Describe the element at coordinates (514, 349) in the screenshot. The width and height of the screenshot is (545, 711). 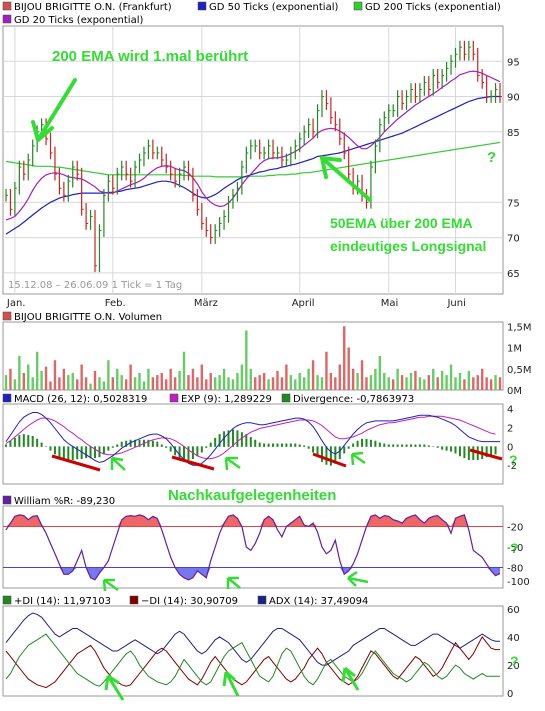
I see `volume-y-tick-label: 1M` at that location.